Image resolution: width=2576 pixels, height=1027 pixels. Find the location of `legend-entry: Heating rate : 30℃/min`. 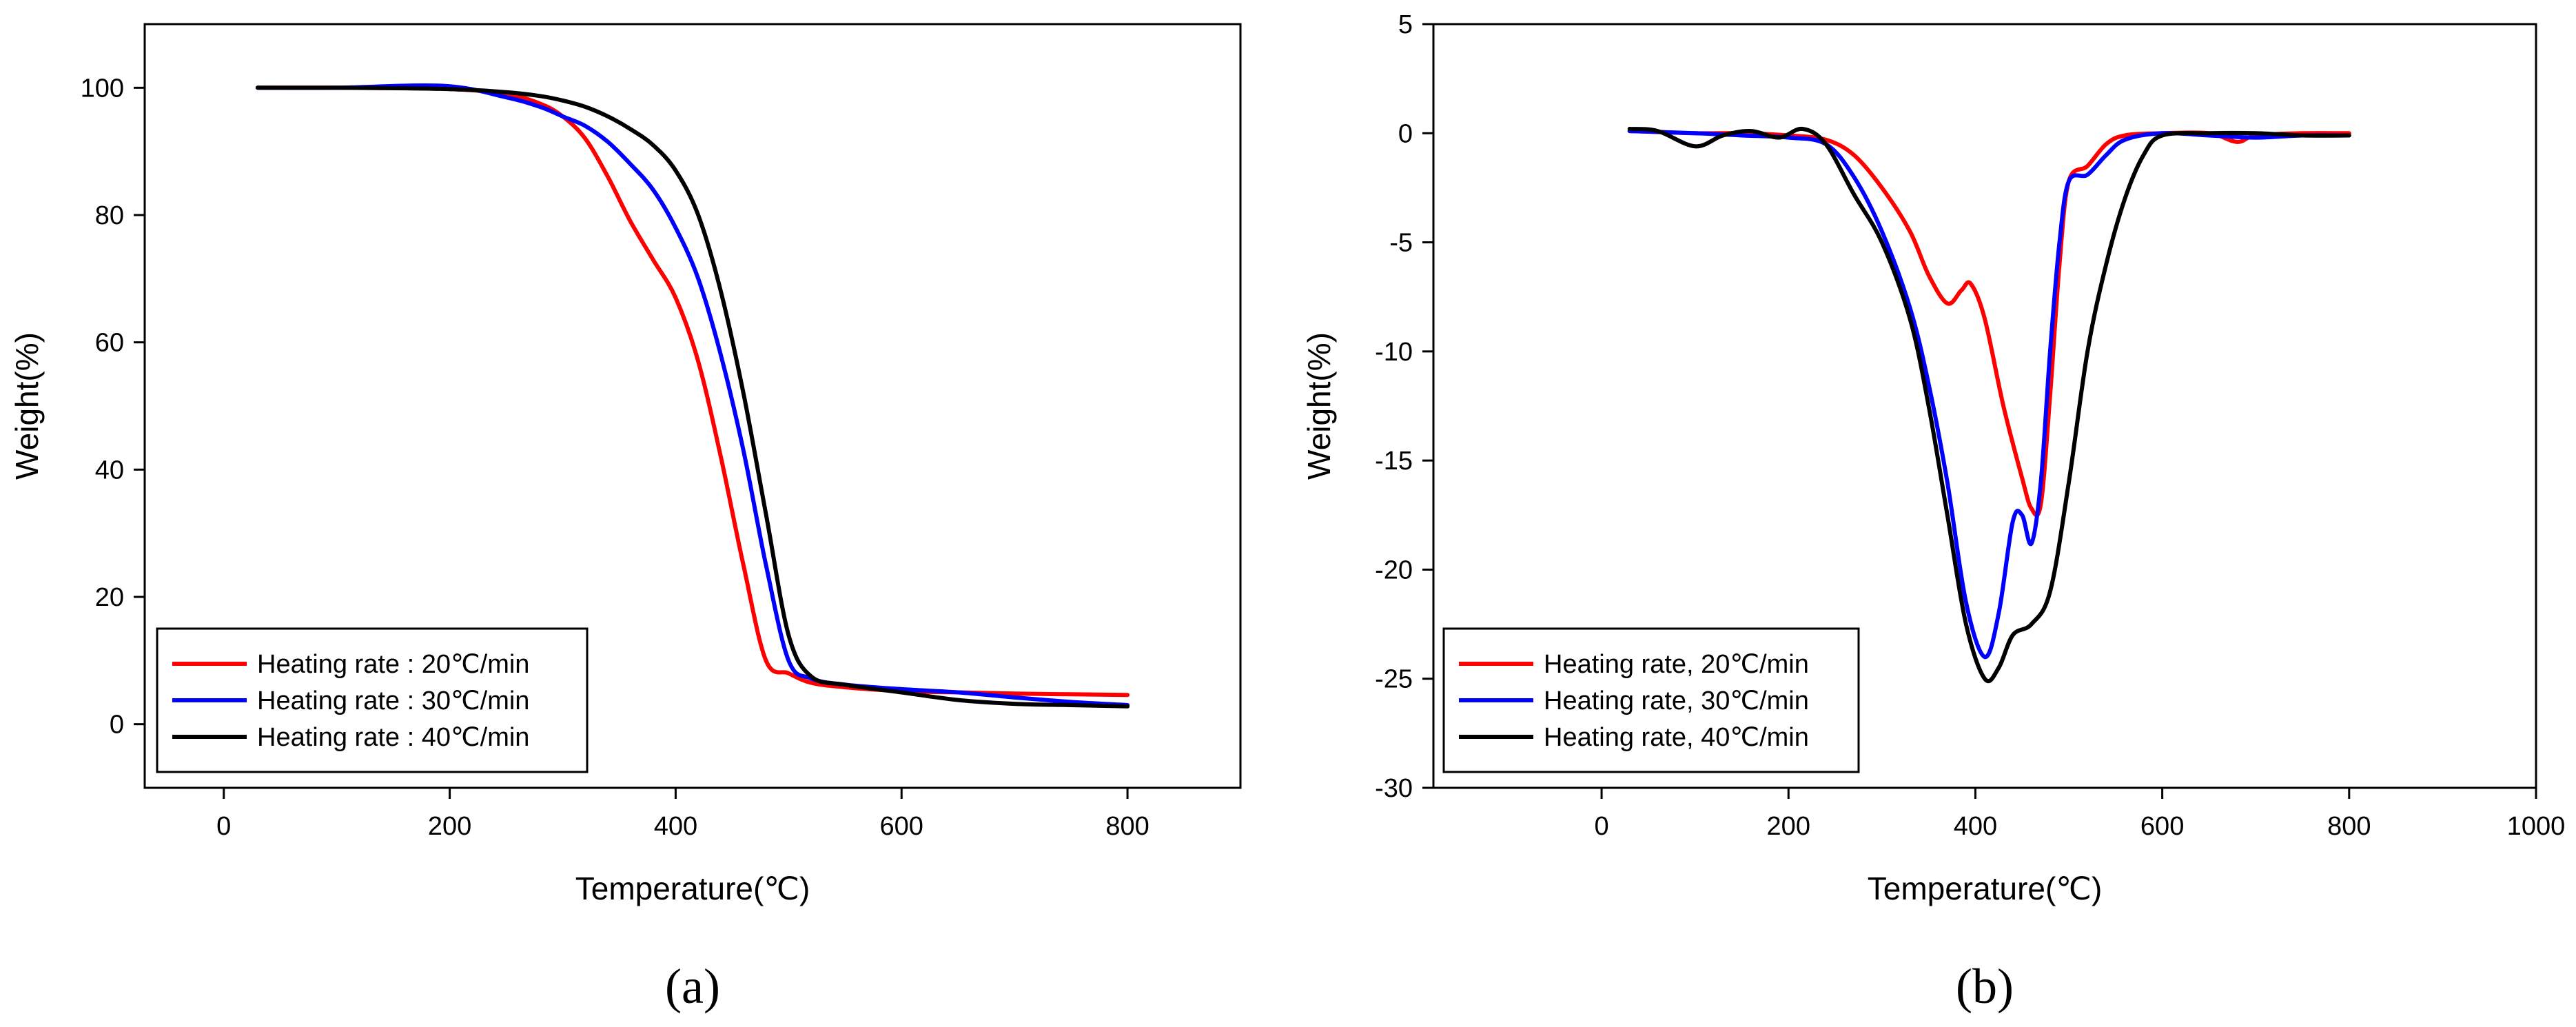

legend-entry: Heating rate : 30℃/min is located at coordinates (393, 701).